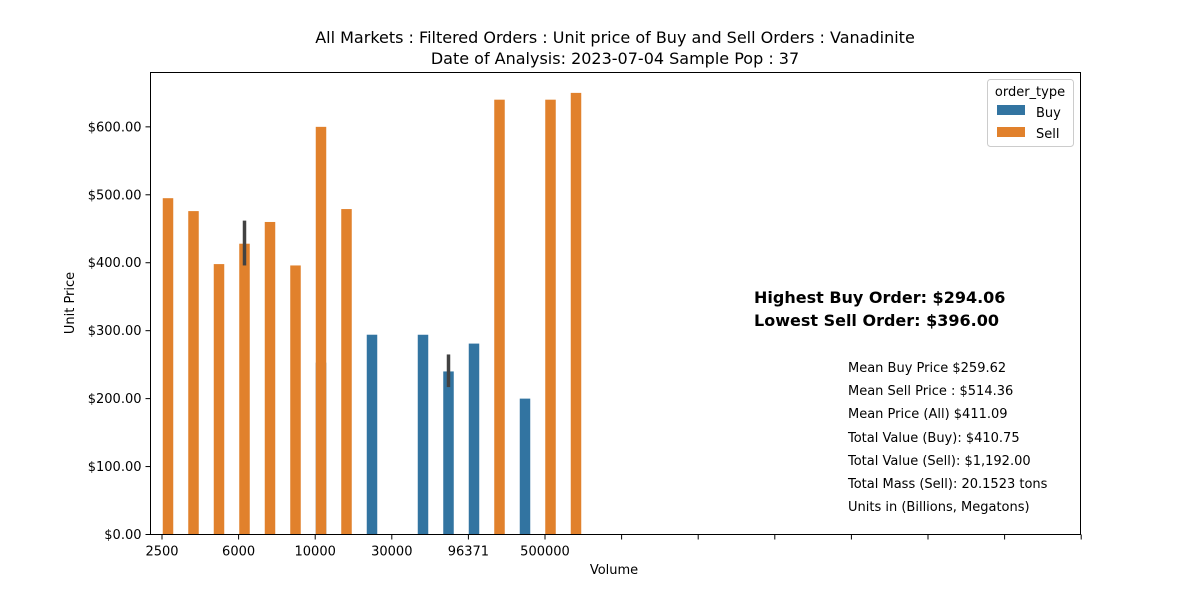  What do you see at coordinates (927, 368) in the screenshot?
I see `stat-mean-buy: Mean Buy Price $259.62` at bounding box center [927, 368].